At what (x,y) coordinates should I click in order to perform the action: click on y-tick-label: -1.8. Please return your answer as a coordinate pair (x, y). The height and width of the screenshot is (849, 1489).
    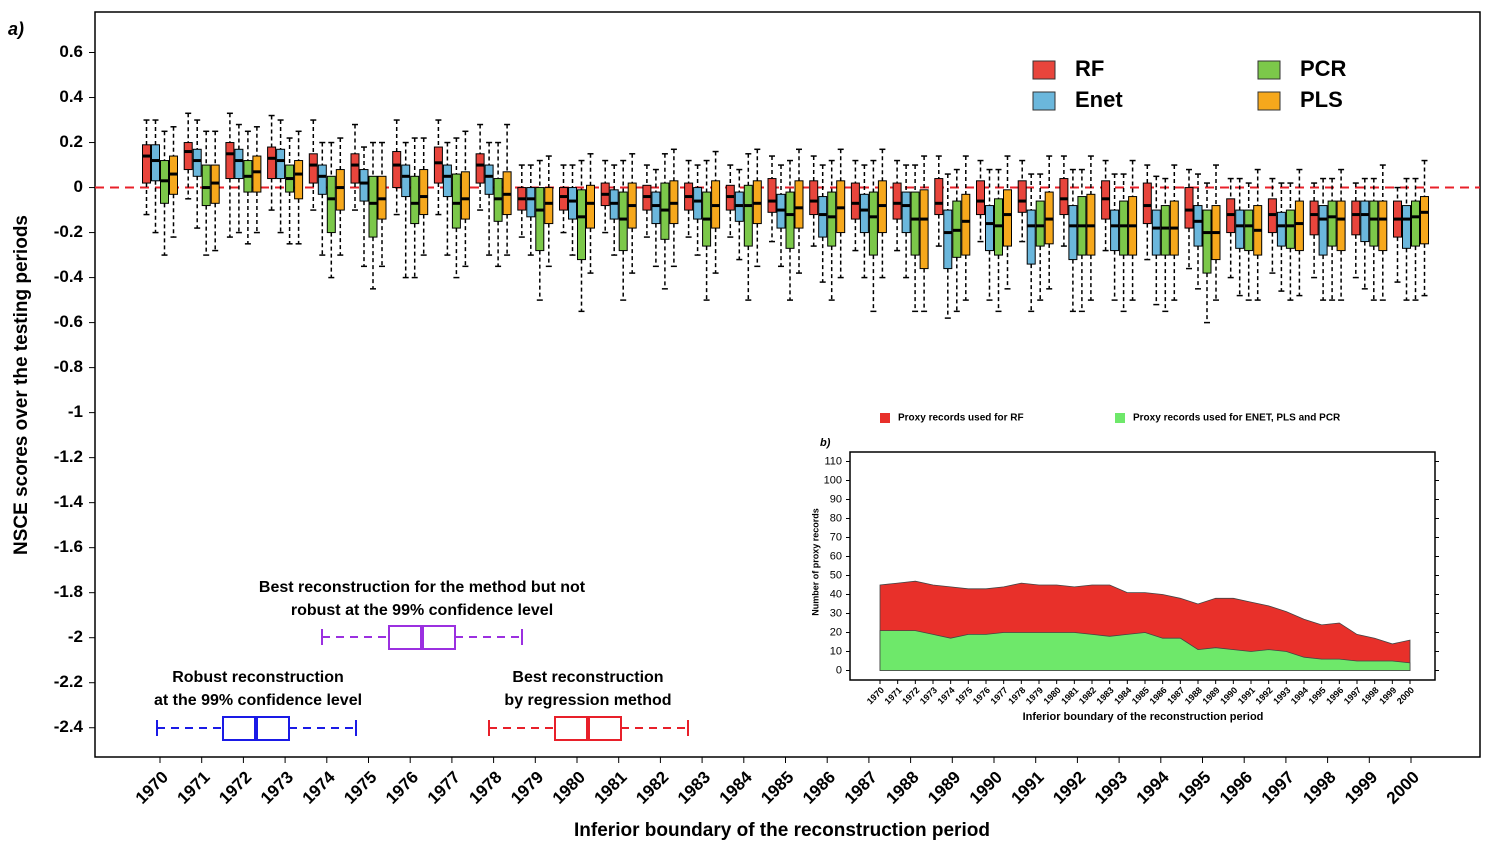
    Looking at the image, I should click on (68, 591).